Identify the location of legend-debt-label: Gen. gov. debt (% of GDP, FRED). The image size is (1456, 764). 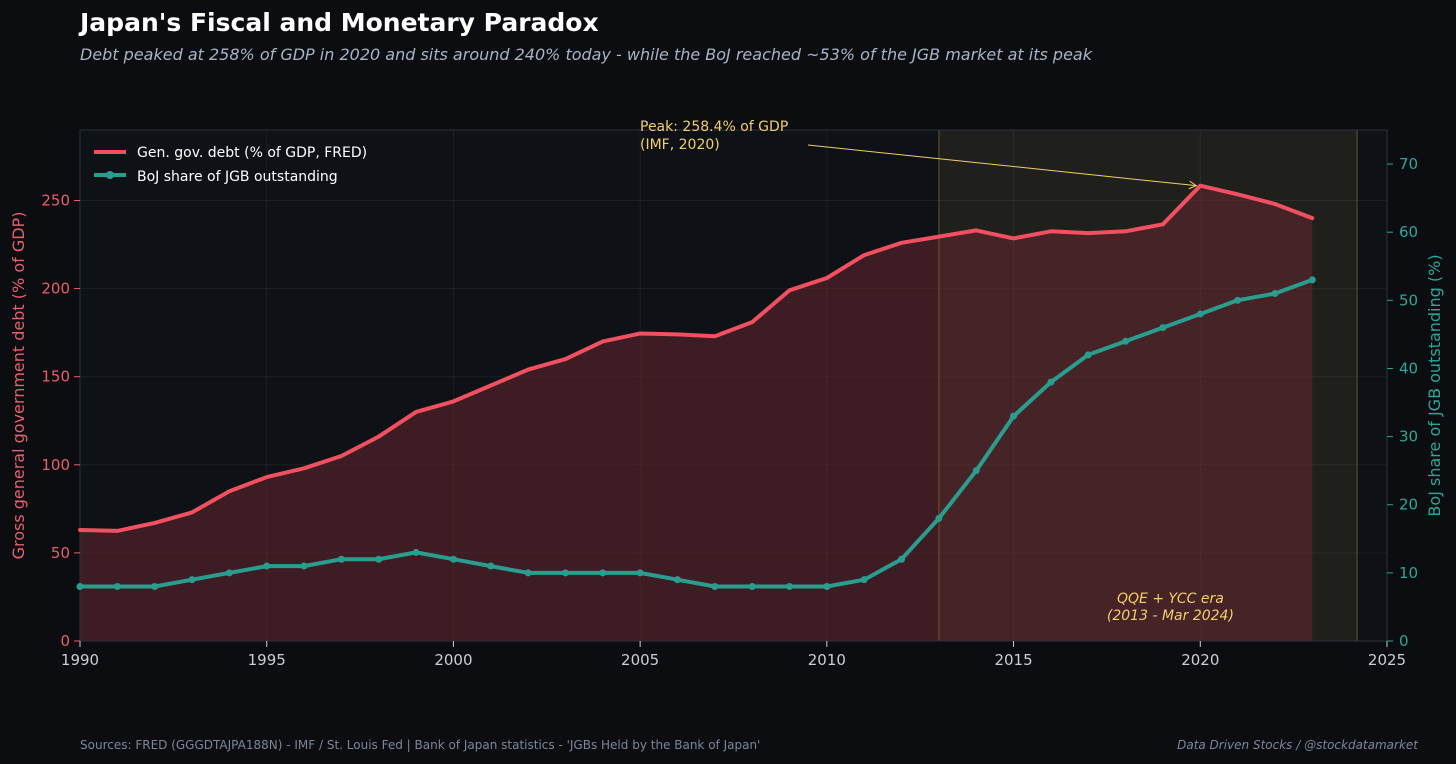
(252, 153).